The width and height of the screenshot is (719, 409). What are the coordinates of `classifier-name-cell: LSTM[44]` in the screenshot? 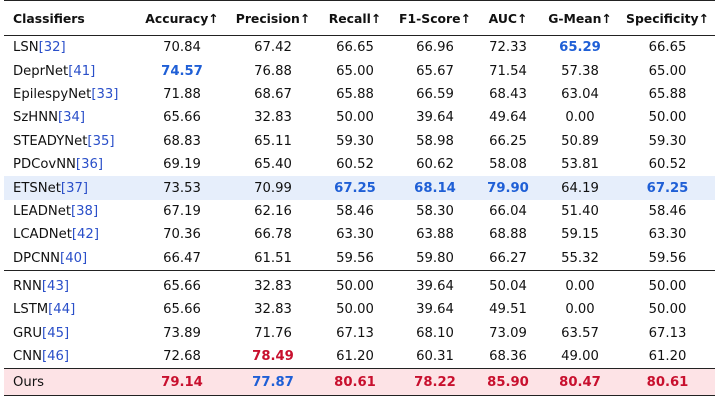 It's located at (69, 309).